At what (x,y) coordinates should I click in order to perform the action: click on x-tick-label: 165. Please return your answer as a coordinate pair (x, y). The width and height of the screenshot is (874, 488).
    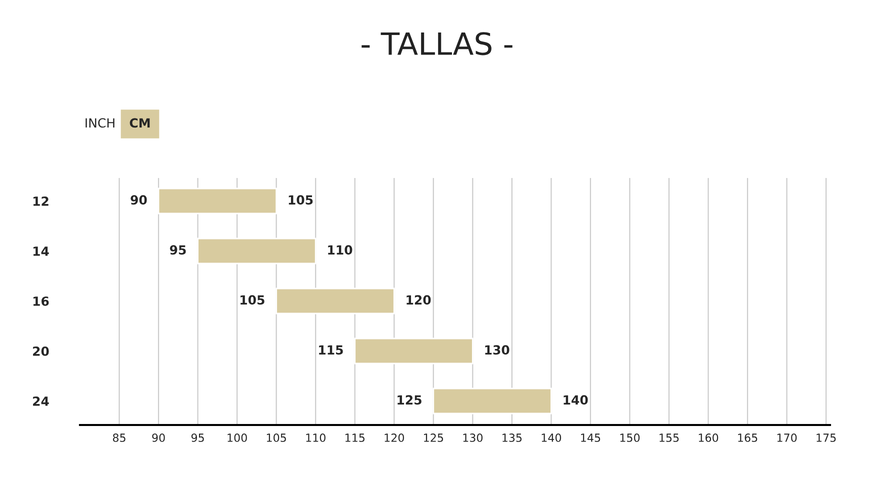
    Looking at the image, I should click on (748, 438).